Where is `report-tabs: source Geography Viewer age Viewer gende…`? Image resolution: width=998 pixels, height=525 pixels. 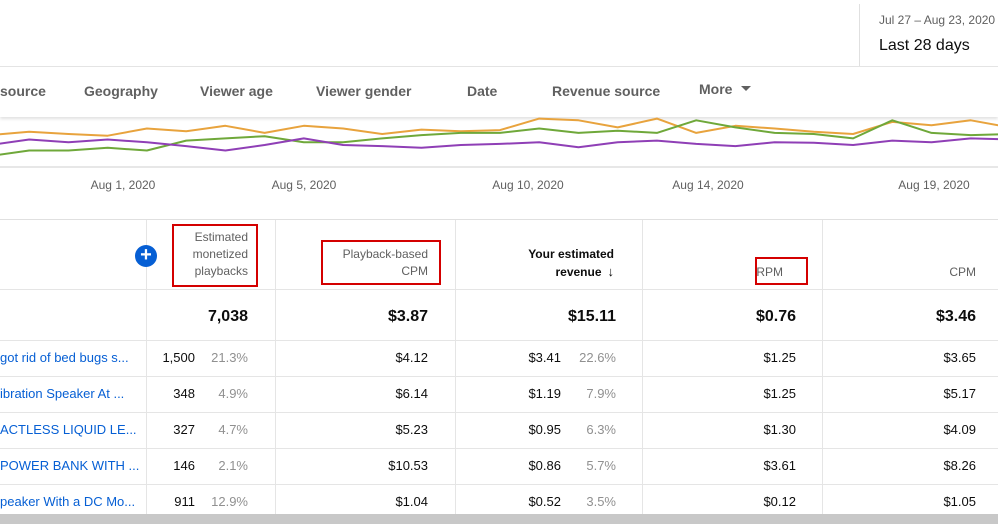 report-tabs: source Geography Viewer age Viewer gende… is located at coordinates (499, 92).